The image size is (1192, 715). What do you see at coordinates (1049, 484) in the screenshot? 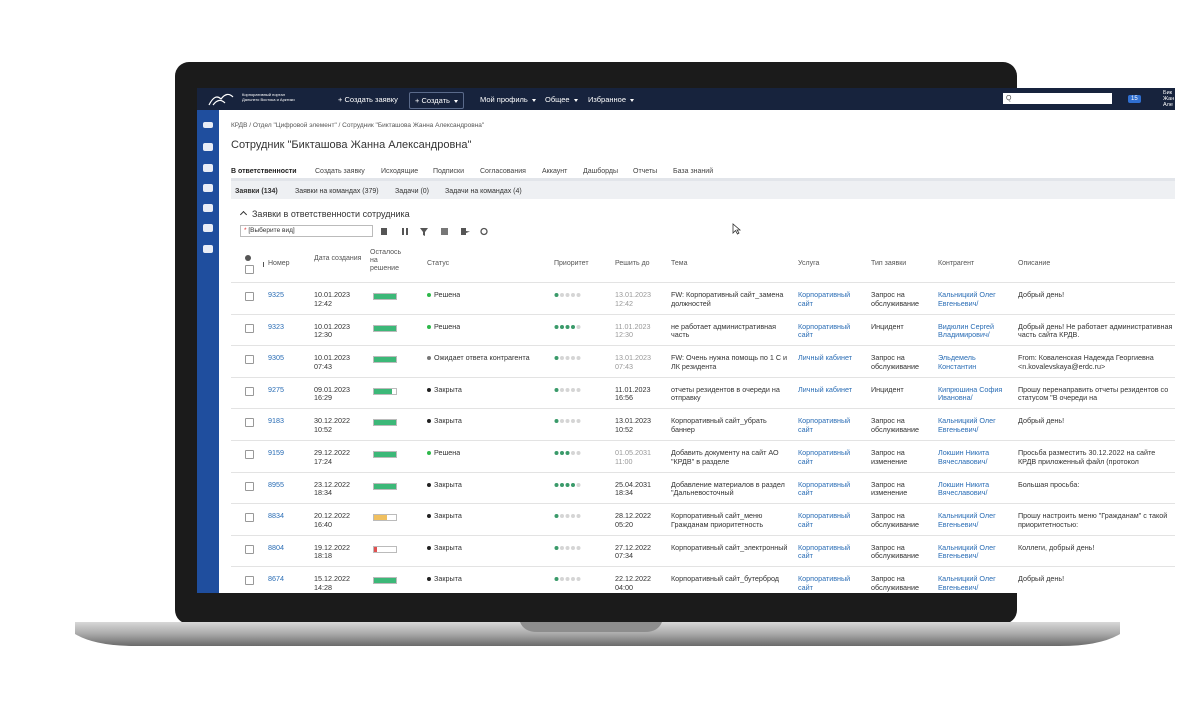
I see `description: Большая просьба:` at bounding box center [1049, 484].